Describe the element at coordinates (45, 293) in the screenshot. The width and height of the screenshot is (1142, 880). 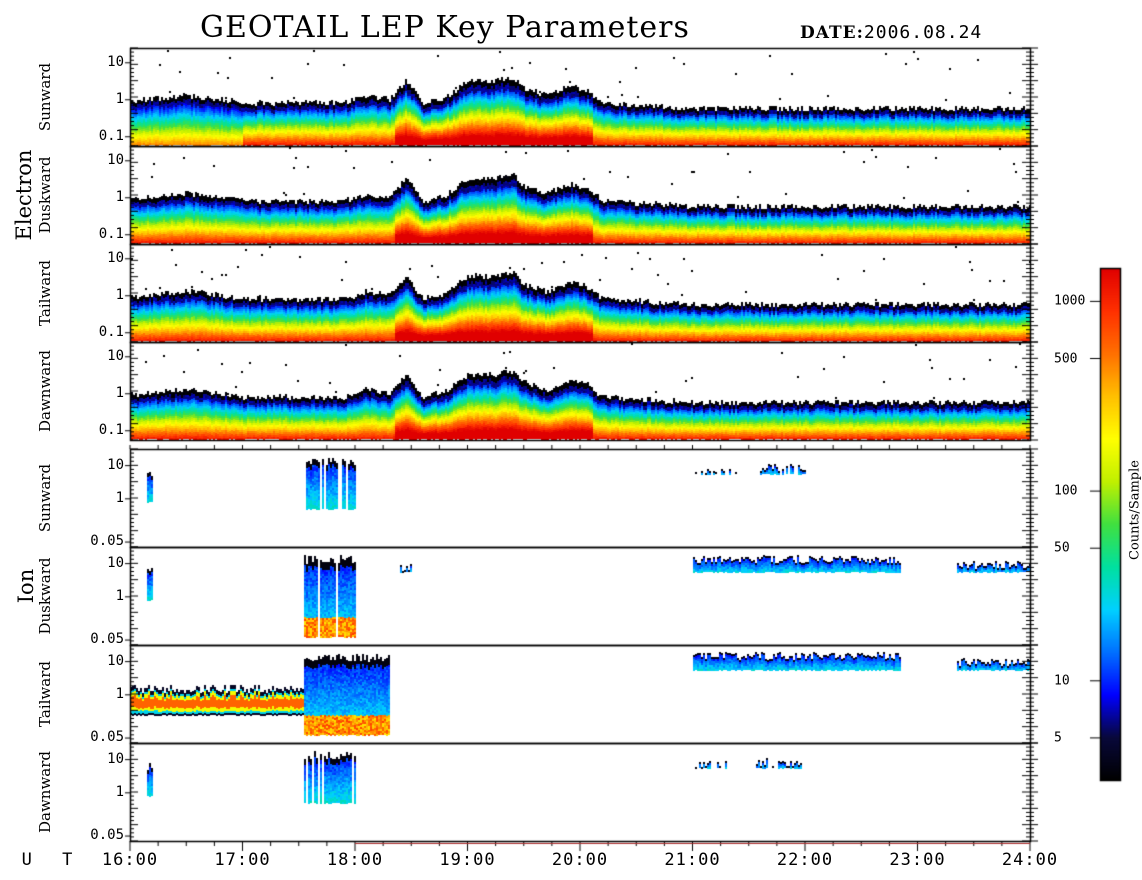
I see `panel-label-electron-tailward: Tailward` at that location.